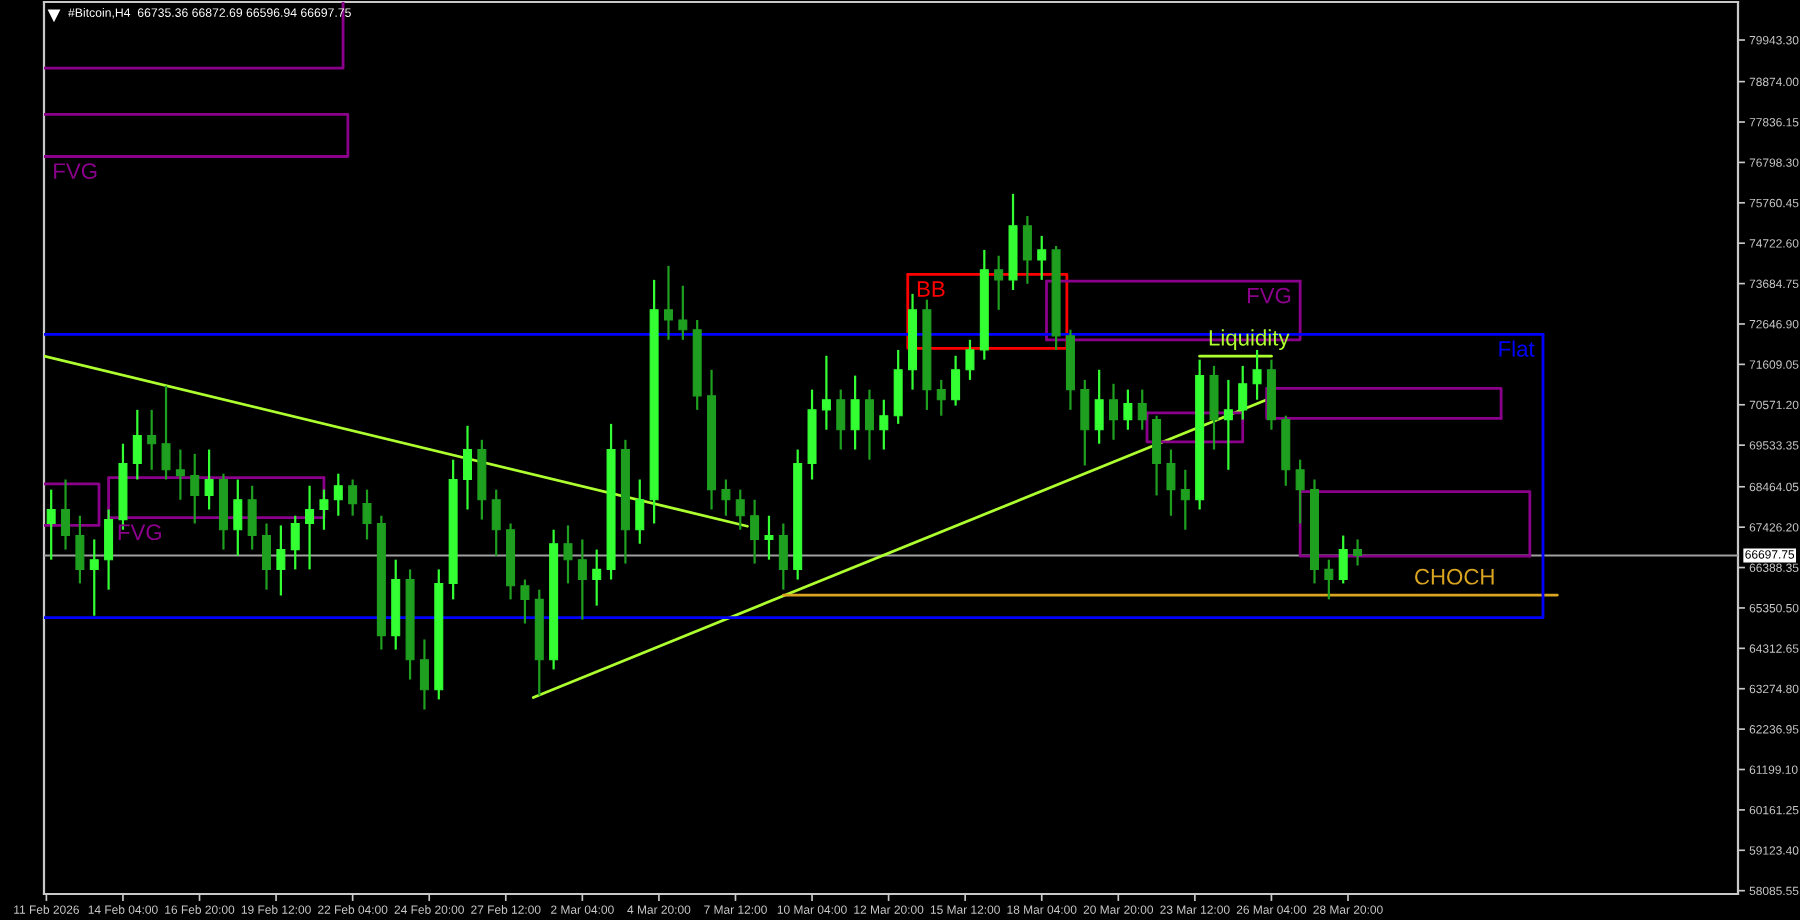  Describe the element at coordinates (1454, 576) in the screenshot. I see `series-label: CHOCH` at that location.